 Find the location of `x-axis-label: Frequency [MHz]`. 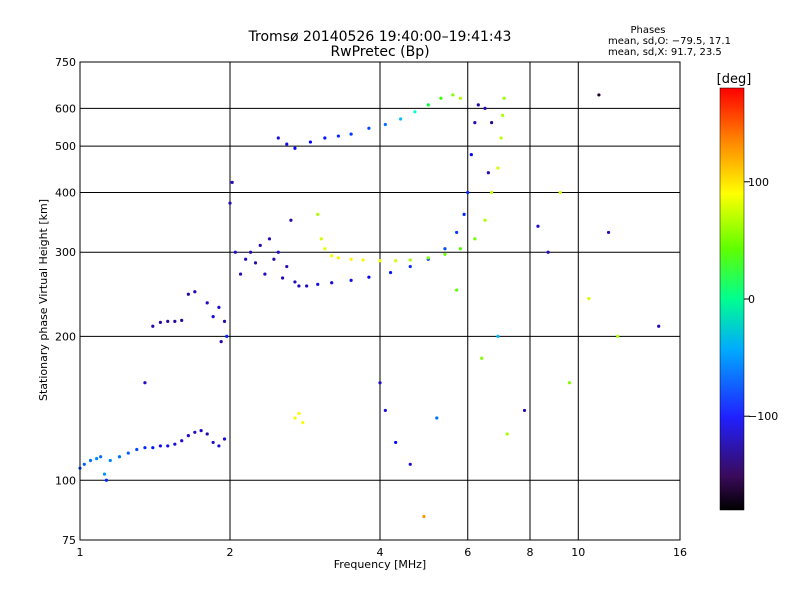

x-axis-label: Frequency [MHz] is located at coordinates (380, 564).